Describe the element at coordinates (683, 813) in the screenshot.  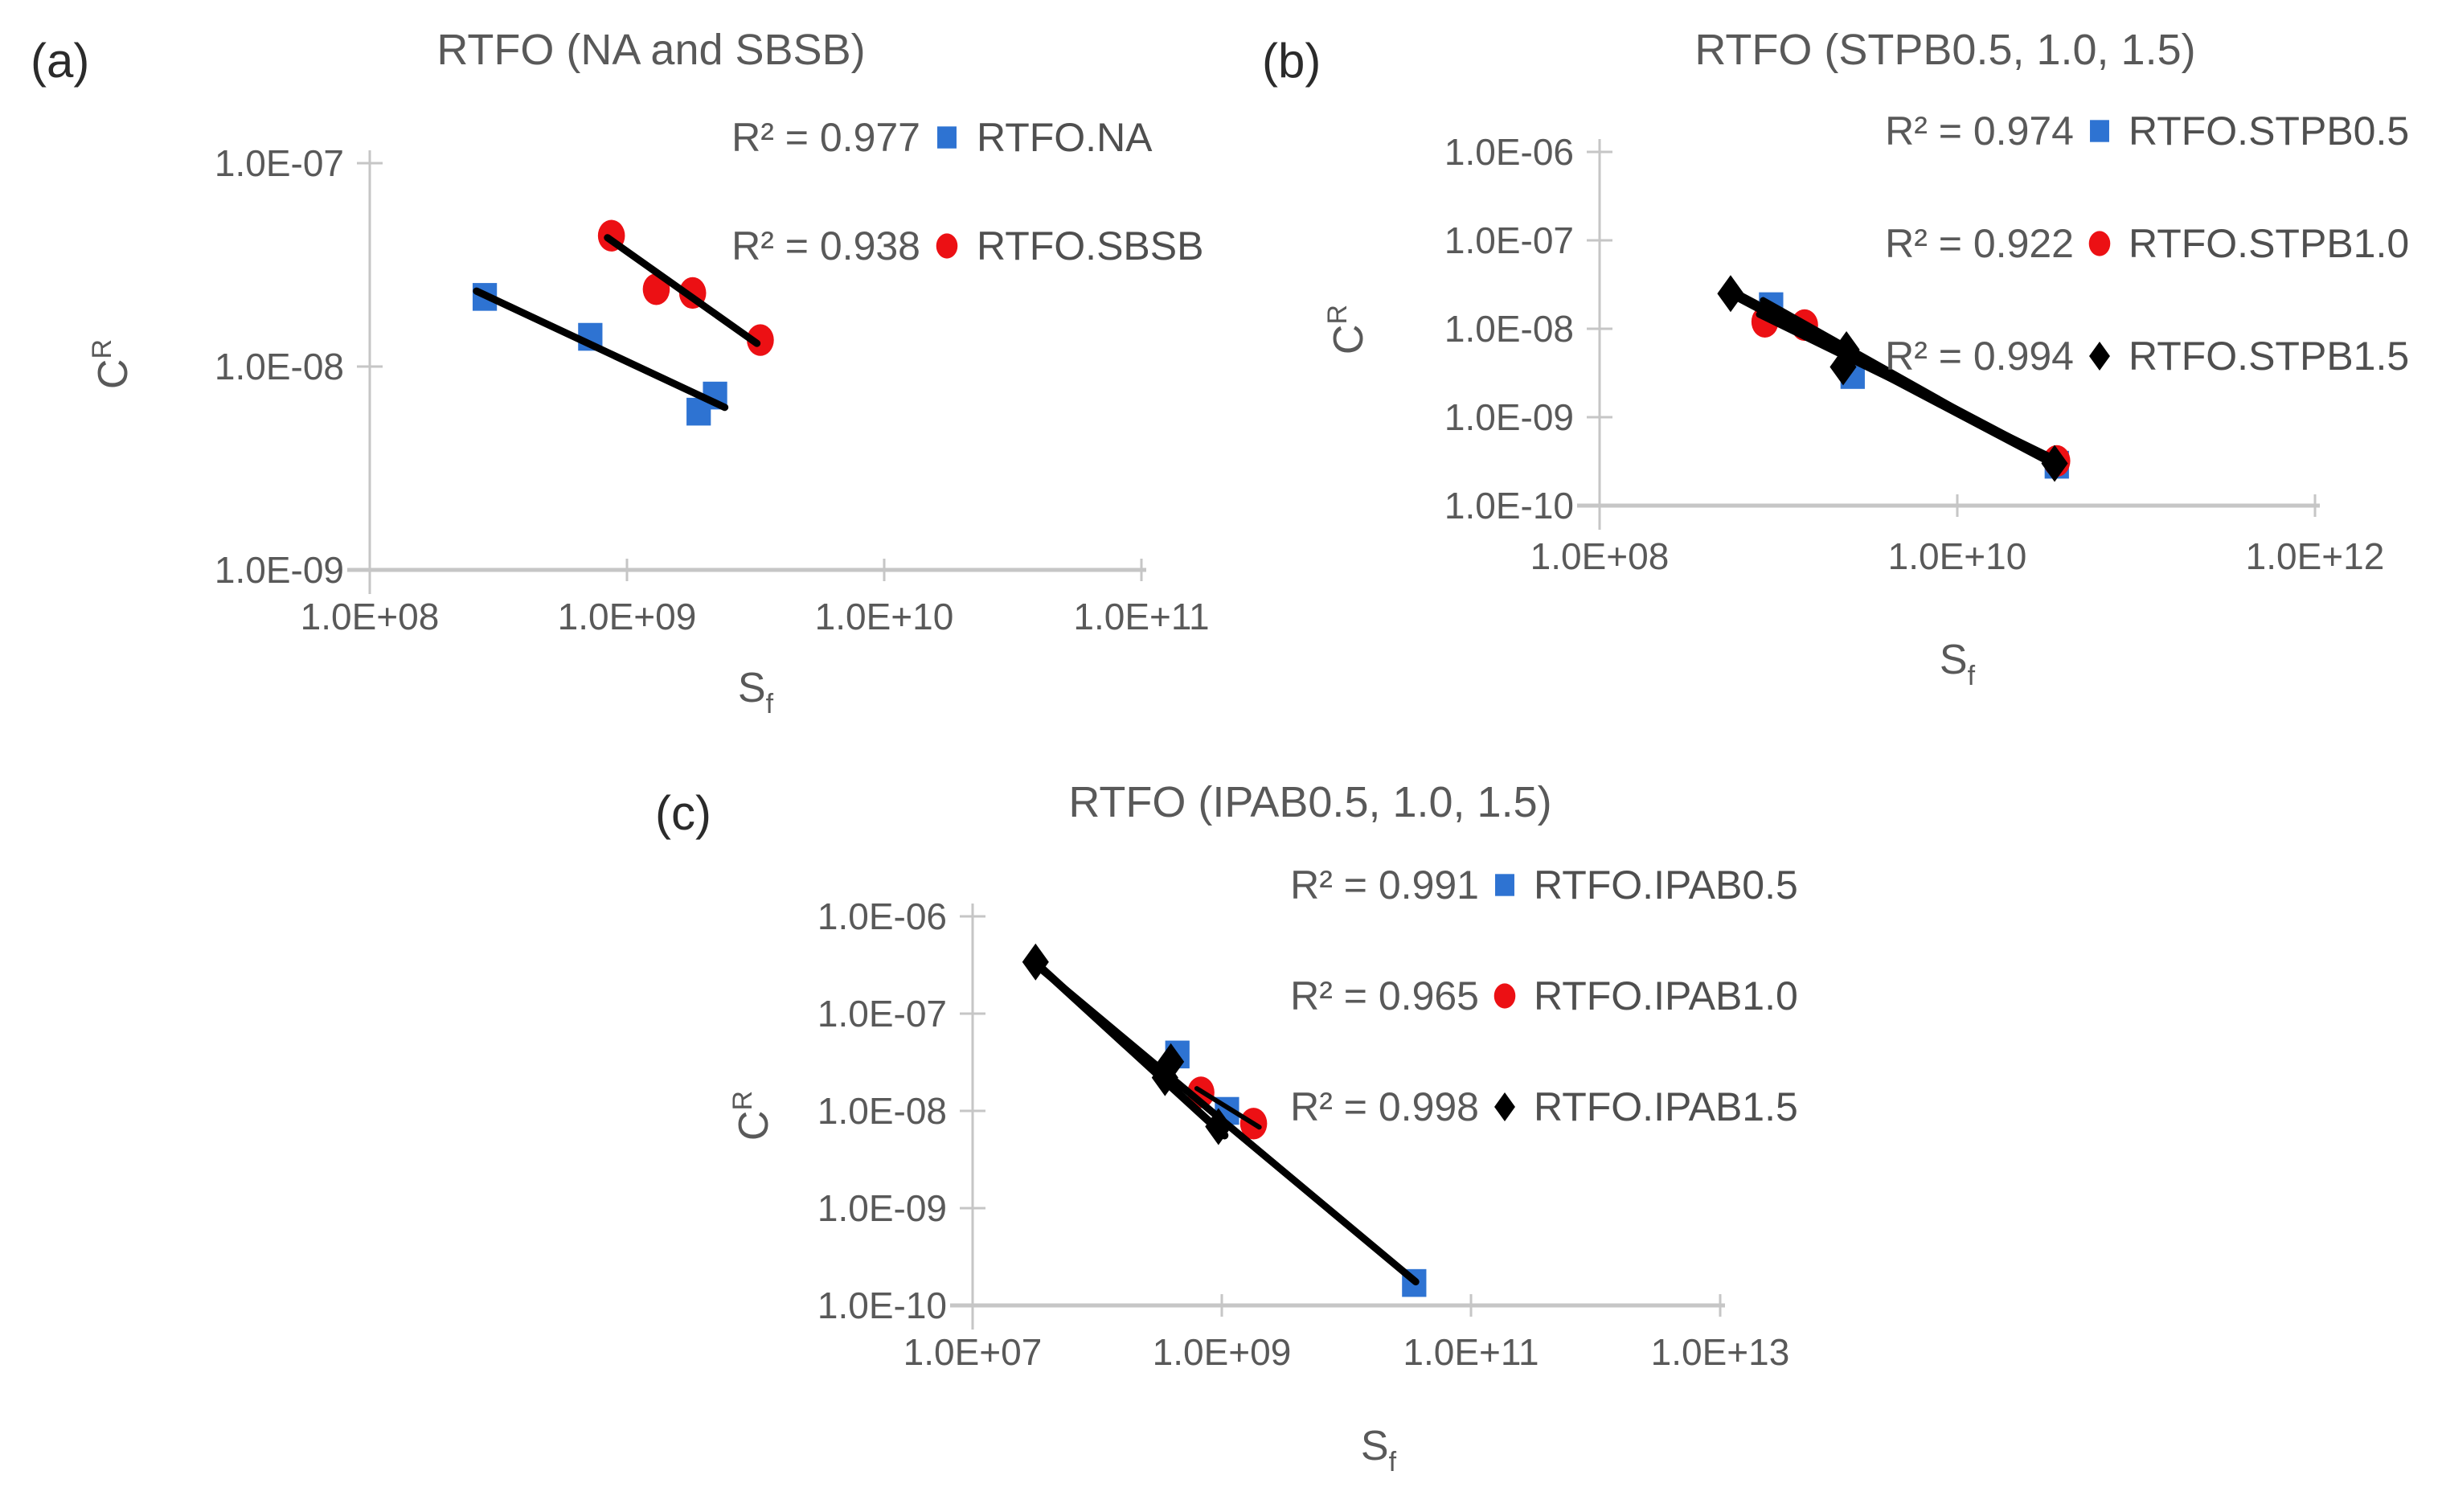
I see `panel-label-c: (c)` at that location.